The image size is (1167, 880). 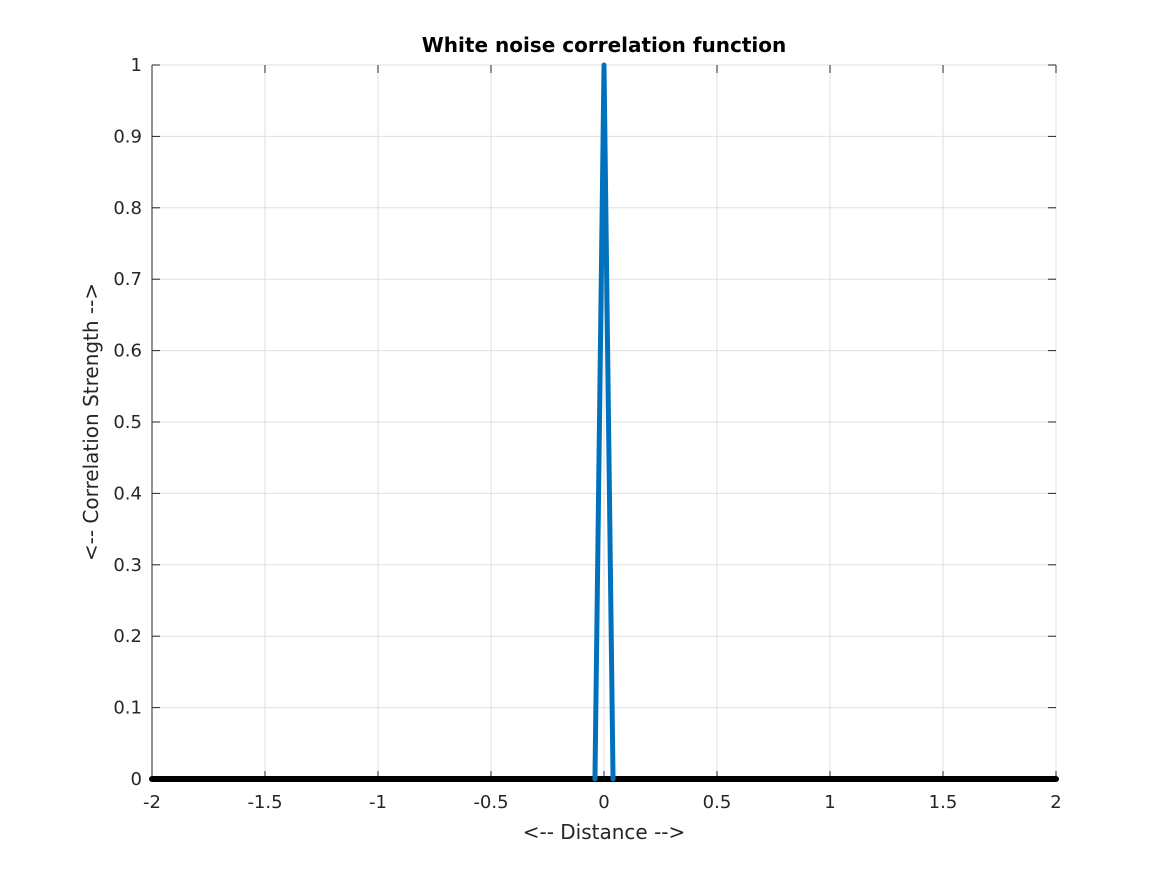 What do you see at coordinates (604, 832) in the screenshot?
I see `x-axis-label: <-- Distance -->` at bounding box center [604, 832].